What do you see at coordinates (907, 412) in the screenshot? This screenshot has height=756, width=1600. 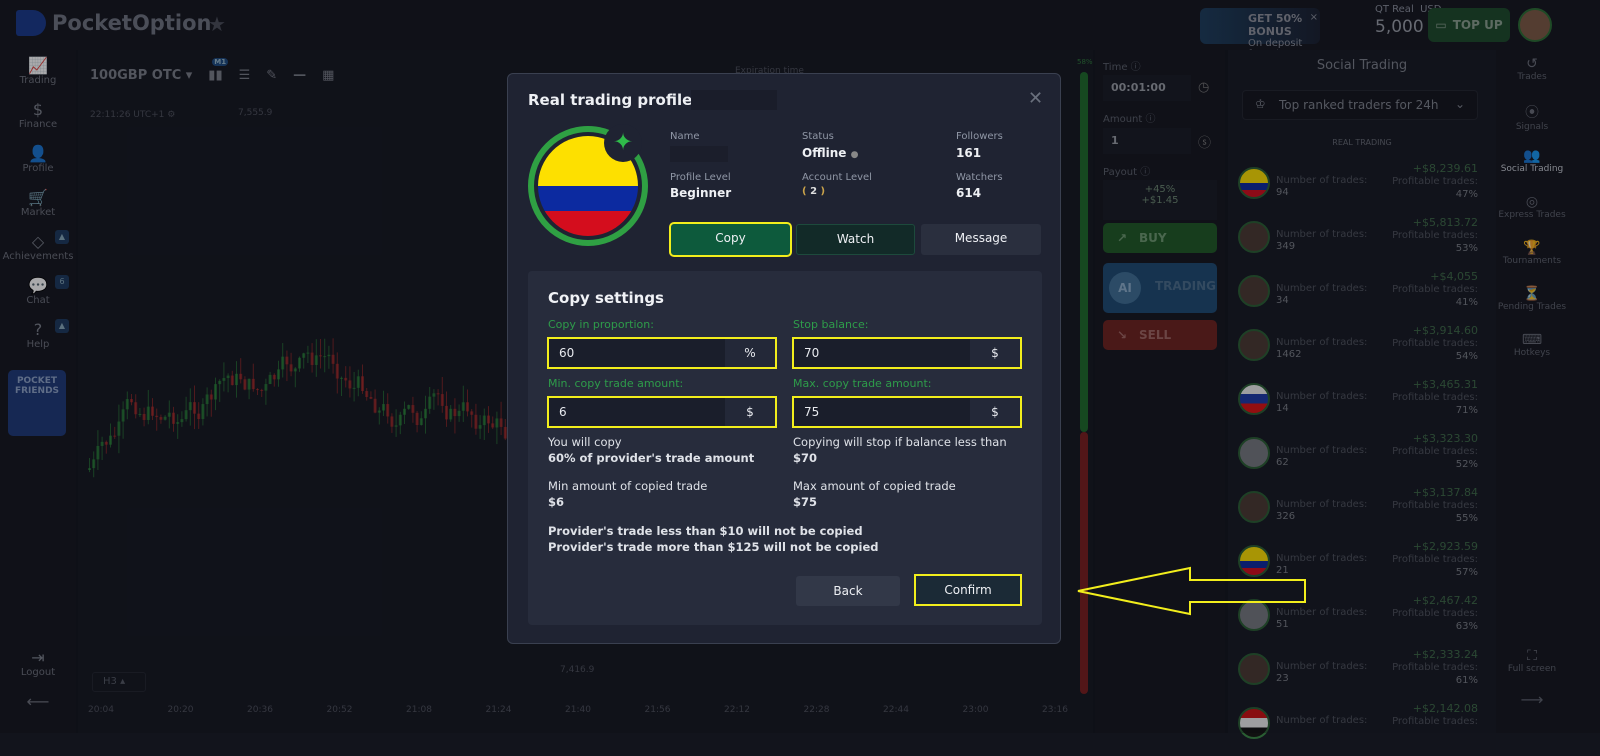 I see `max-amount-input: 75 $` at bounding box center [907, 412].